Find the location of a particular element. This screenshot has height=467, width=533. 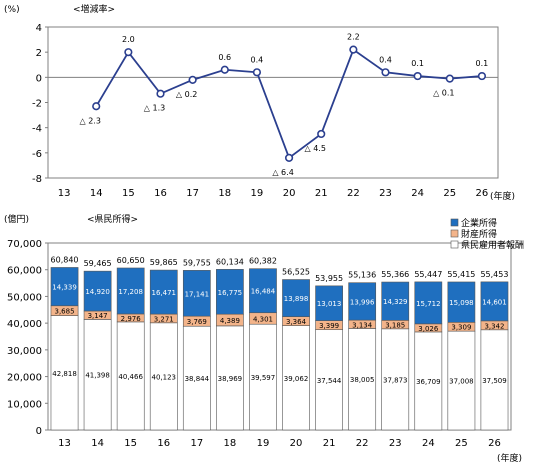

bar-segment-label: 3,769 is located at coordinates (197, 322).